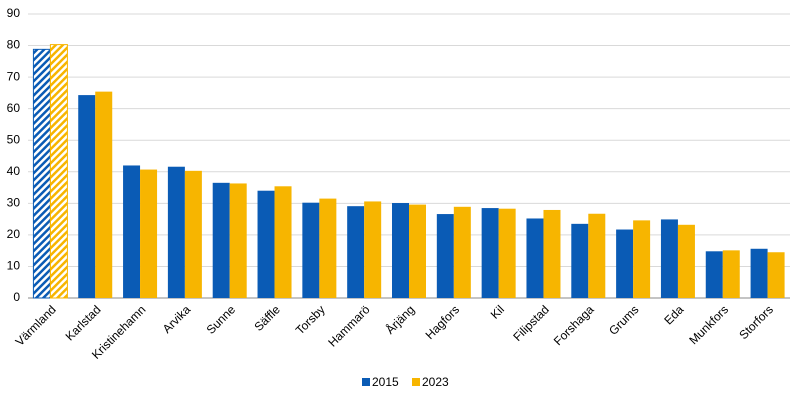 The image size is (798, 400). I want to click on x-tick-label: Årjäng, so click(399, 319).